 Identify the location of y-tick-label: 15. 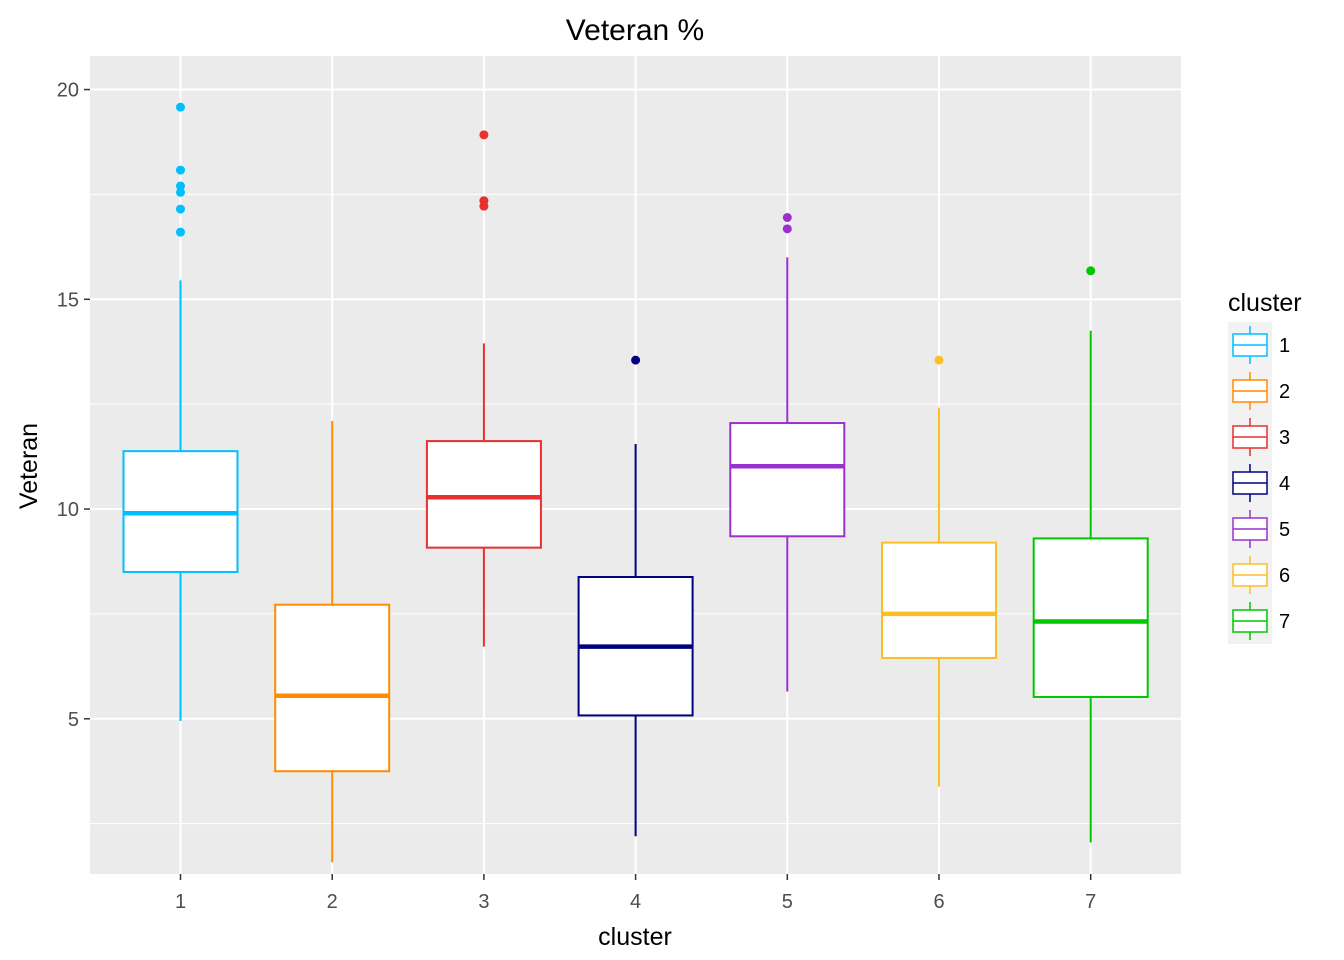
(68, 300).